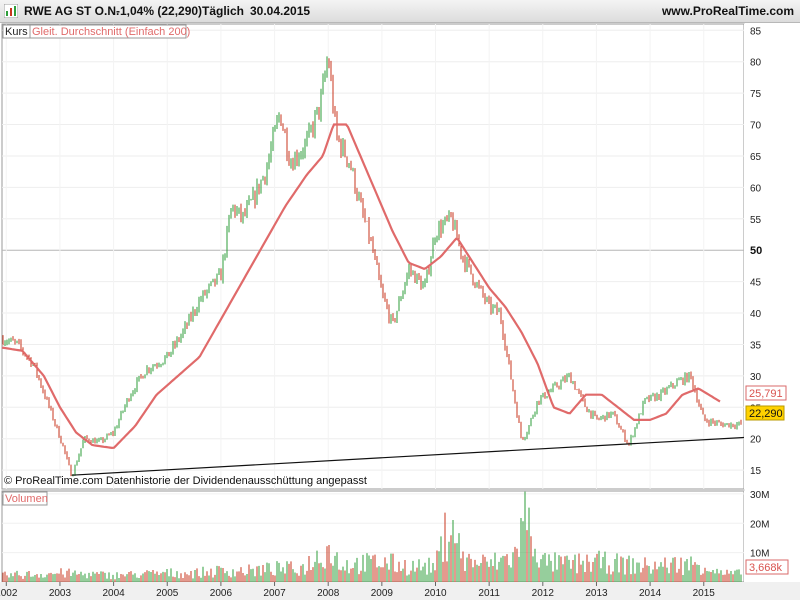 The width and height of the screenshot is (800, 600). I want to click on y-tick-label: 15, so click(756, 471).